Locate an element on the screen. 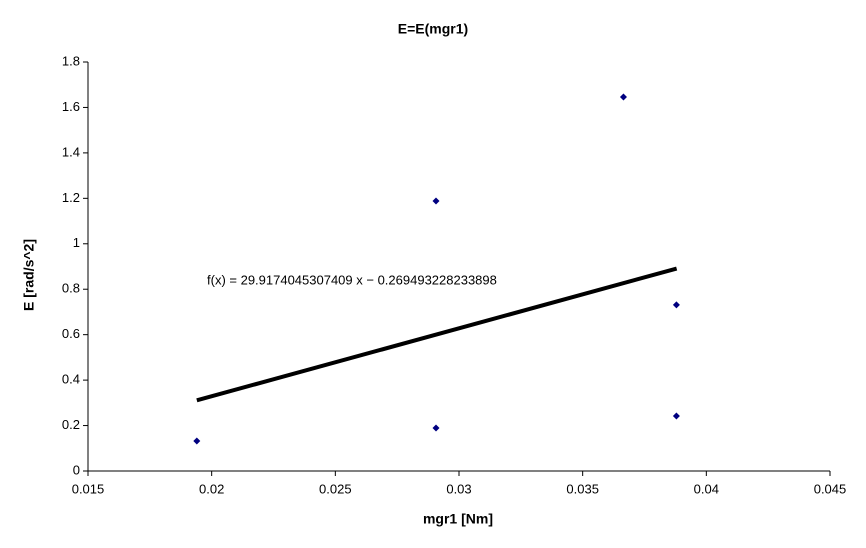 This screenshot has height=548, width=866. y-tick-label: 1.2 is located at coordinates (71, 197).